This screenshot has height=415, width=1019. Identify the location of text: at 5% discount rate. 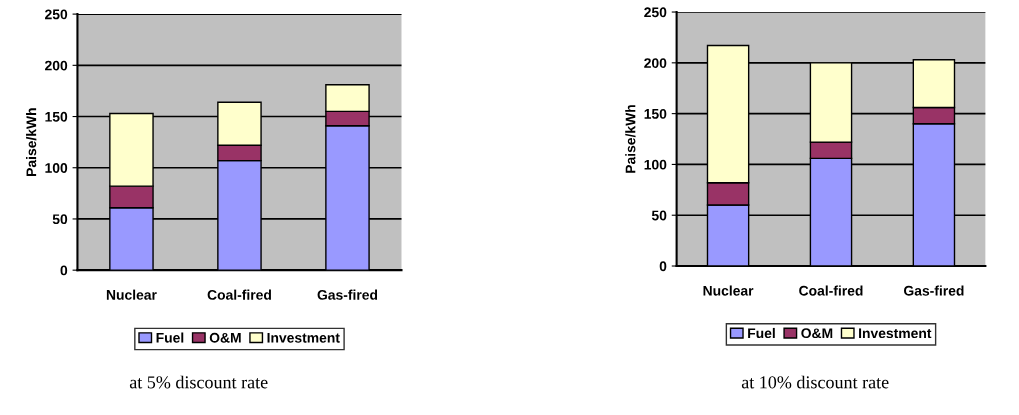
(198, 382).